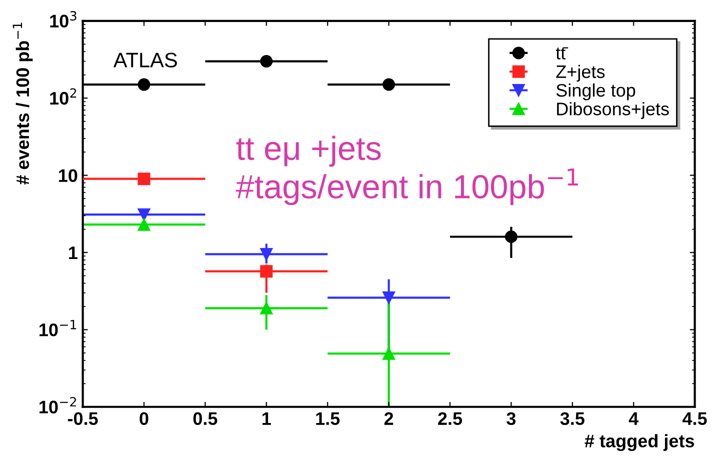 The height and width of the screenshot is (465, 720). Describe the element at coordinates (450, 418) in the screenshot. I see `x-tick-label: 2.5` at that location.